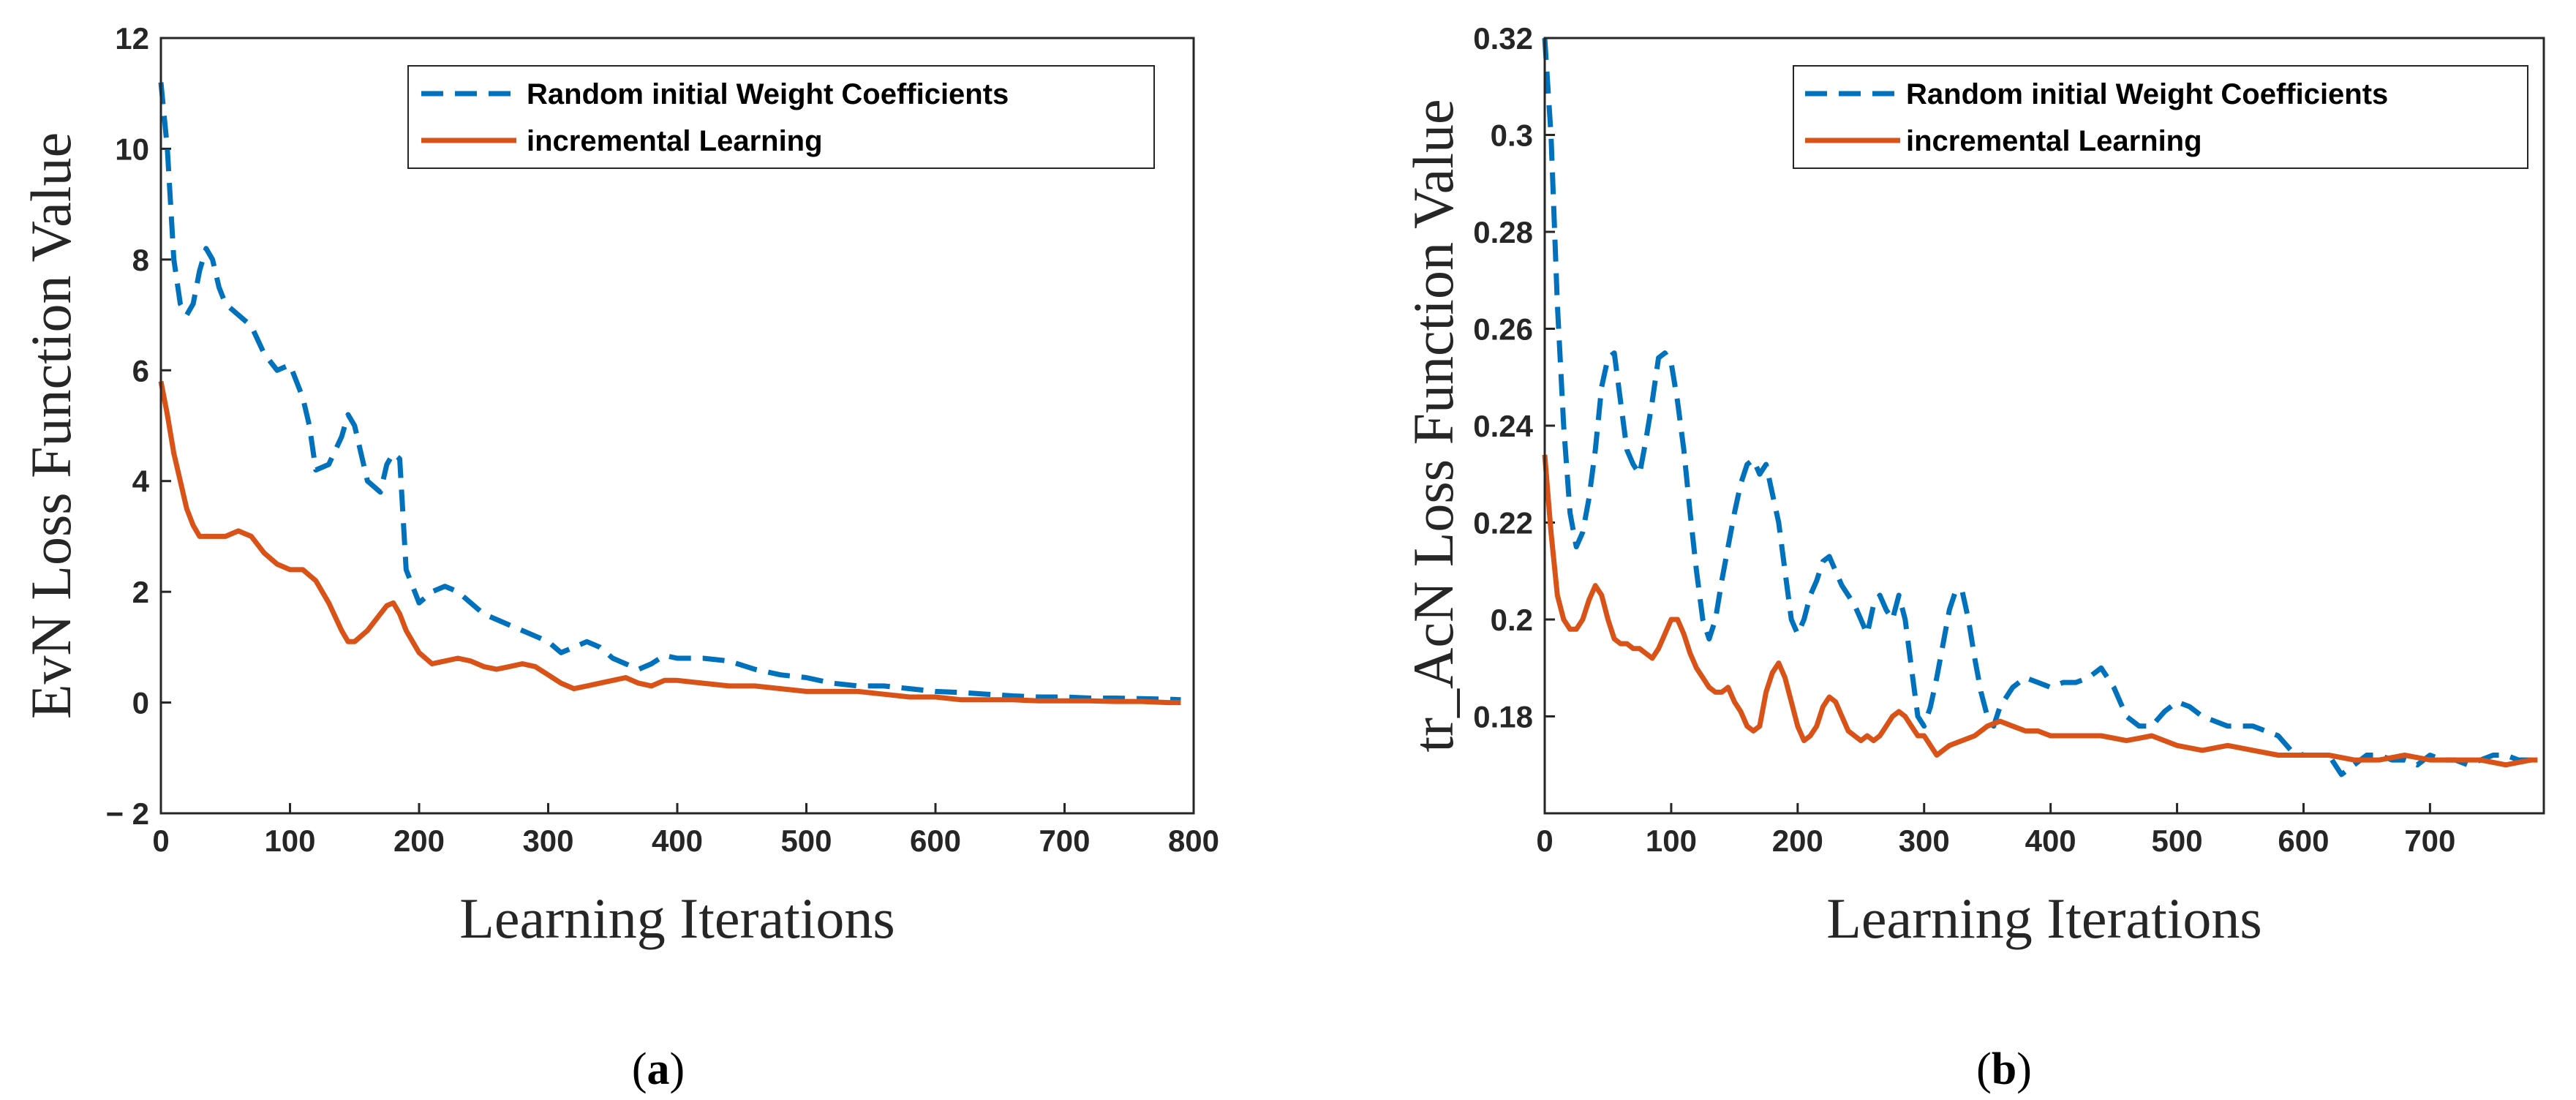 This screenshot has width=2576, height=1100. Describe the element at coordinates (1797, 841) in the screenshot. I see `x-tick-label-b: 200` at that location.